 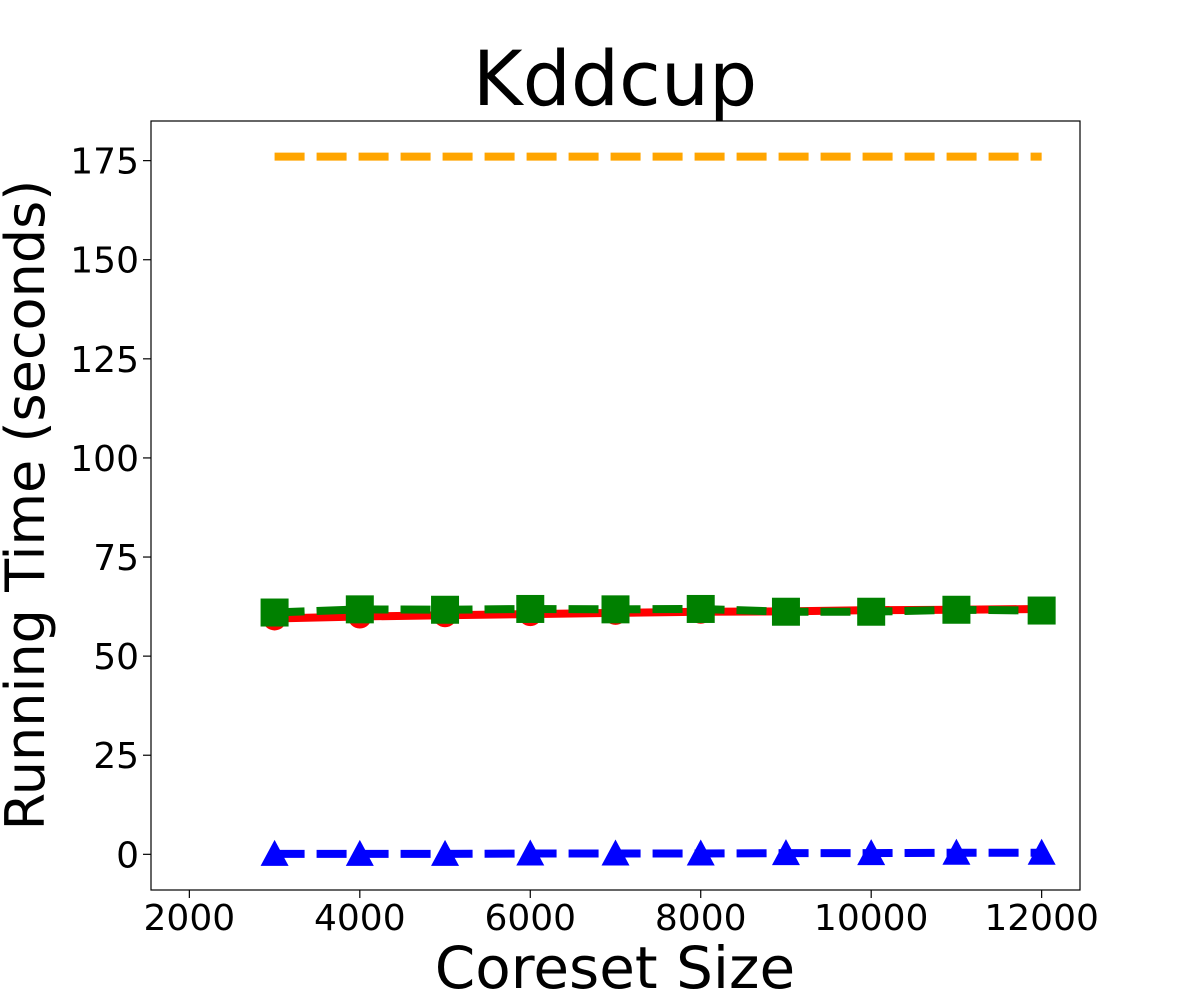 I want to click on chart-title: Kddcup, so click(x=615, y=78).